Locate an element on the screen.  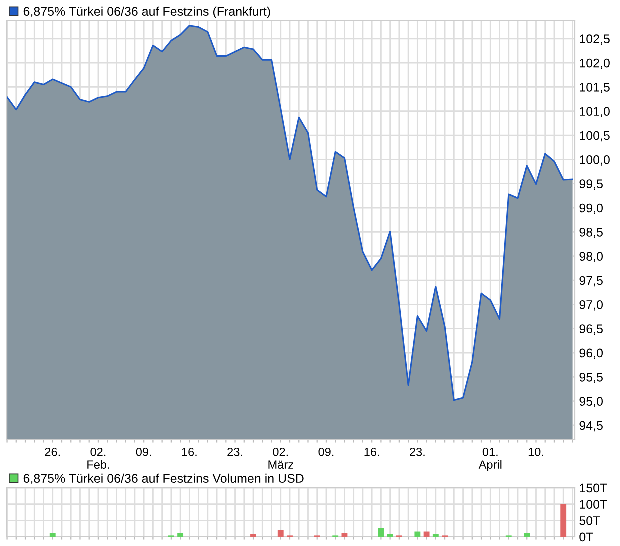
y-tick-label: 50T is located at coordinates (590, 521).